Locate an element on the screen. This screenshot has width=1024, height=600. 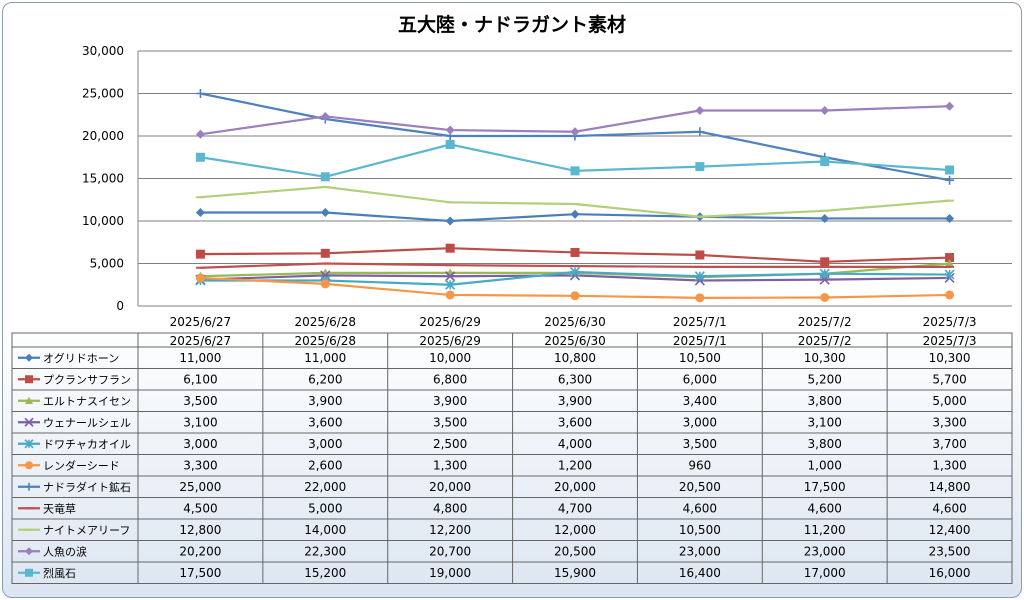
legend-label: 人魚の涙 is located at coordinates (65, 551).